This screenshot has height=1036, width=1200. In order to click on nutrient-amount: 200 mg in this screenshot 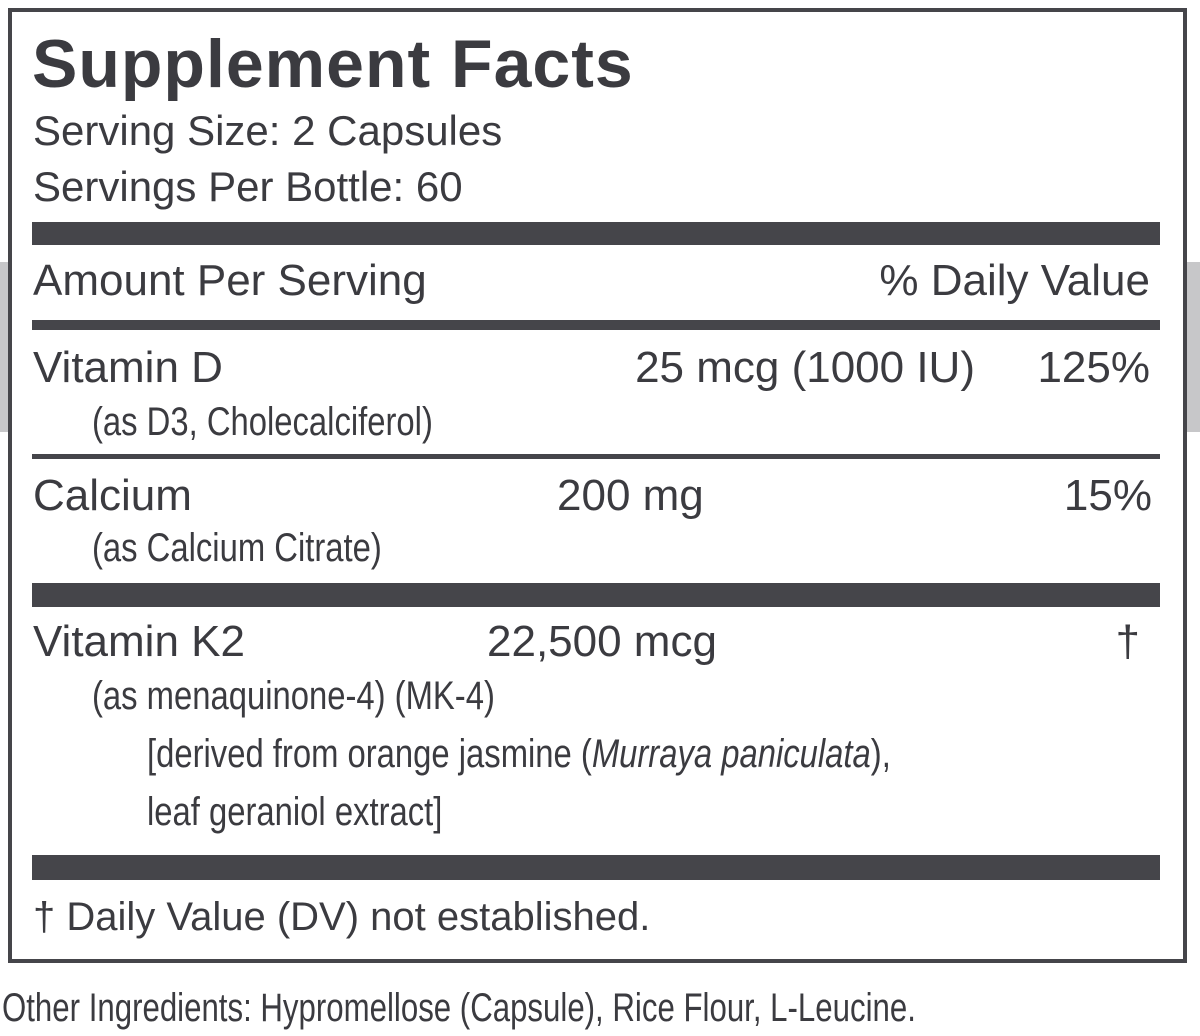, I will do `click(630, 495)`.